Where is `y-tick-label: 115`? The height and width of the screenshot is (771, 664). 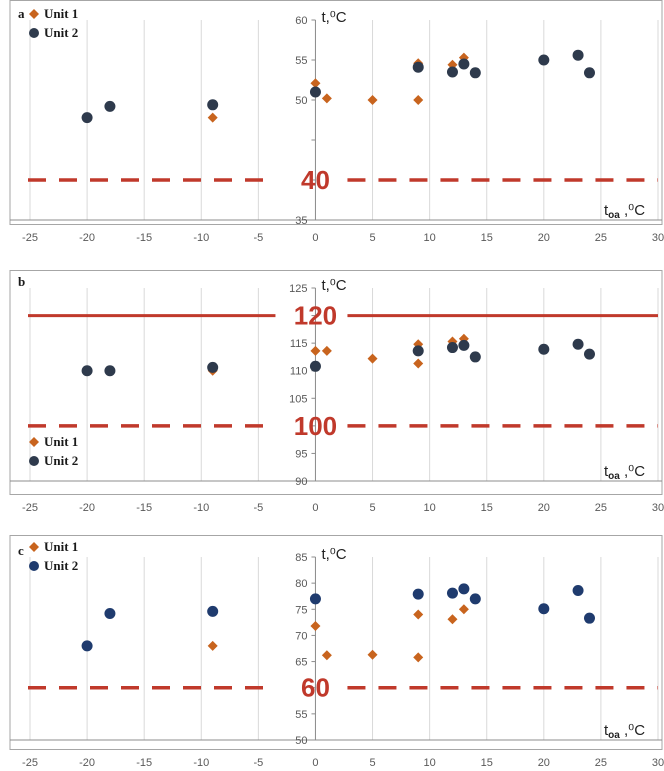 y-tick-label: 115 is located at coordinates (299, 344).